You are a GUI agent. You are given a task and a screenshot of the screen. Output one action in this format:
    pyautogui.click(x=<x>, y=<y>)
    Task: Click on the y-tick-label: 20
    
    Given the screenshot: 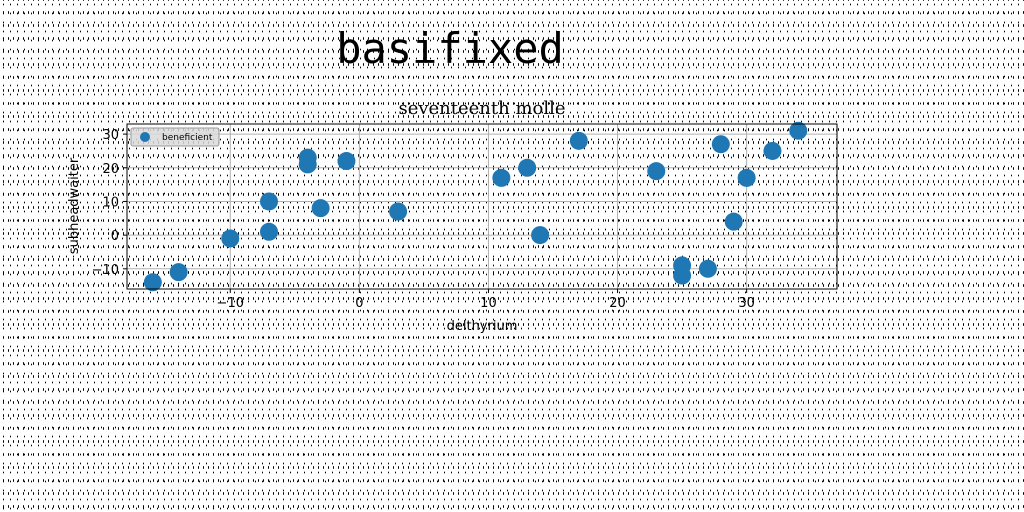 What is the action you would take?
    pyautogui.click(x=110, y=169)
    